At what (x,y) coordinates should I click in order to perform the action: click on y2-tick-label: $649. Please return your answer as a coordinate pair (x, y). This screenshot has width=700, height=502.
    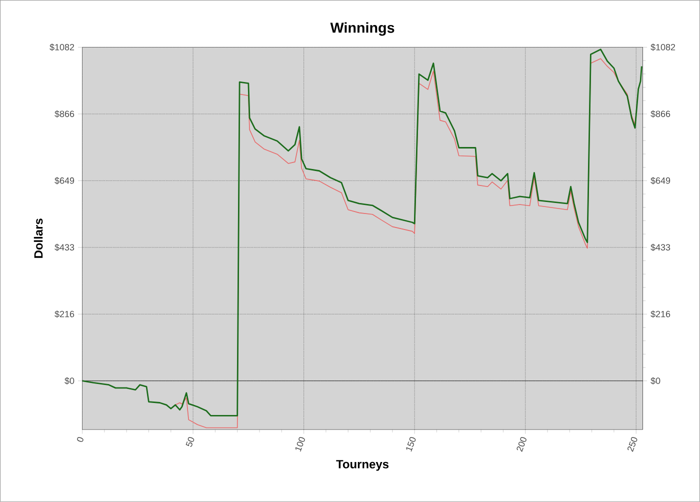
    Looking at the image, I should click on (660, 180).